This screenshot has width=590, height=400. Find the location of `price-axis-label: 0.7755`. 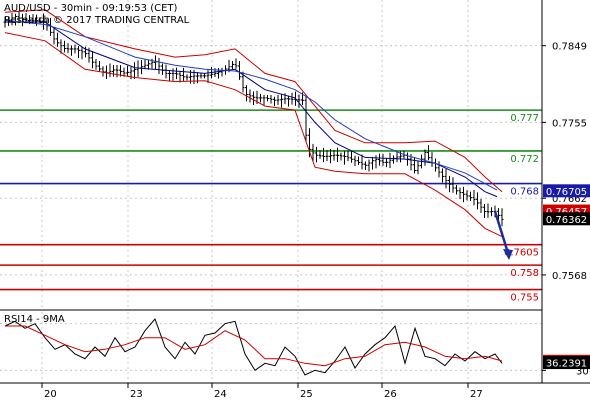

price-axis-label: 0.7755 is located at coordinates (569, 123).